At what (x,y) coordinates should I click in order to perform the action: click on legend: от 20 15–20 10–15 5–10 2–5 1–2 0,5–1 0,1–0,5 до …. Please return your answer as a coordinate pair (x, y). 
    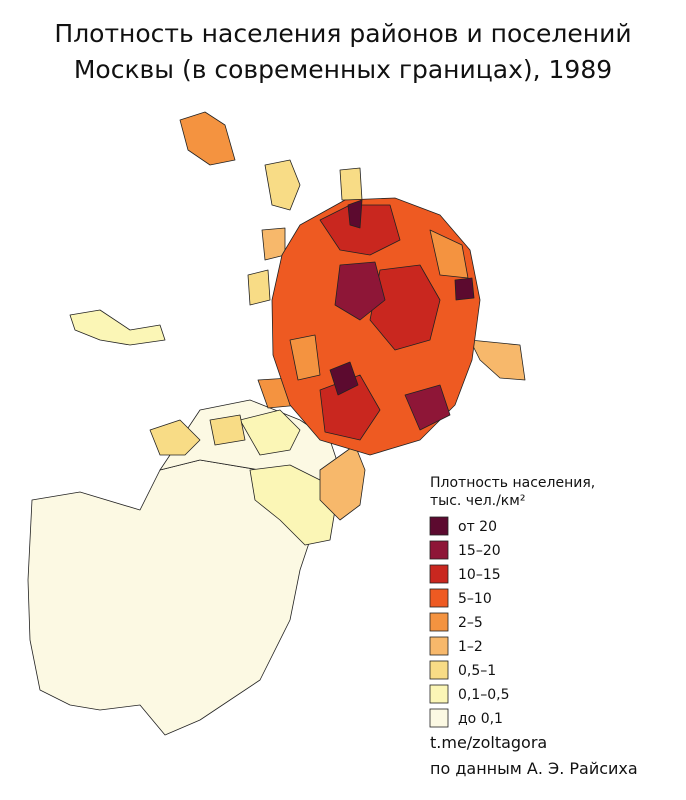
    Looking at the image, I should click on (469, 622).